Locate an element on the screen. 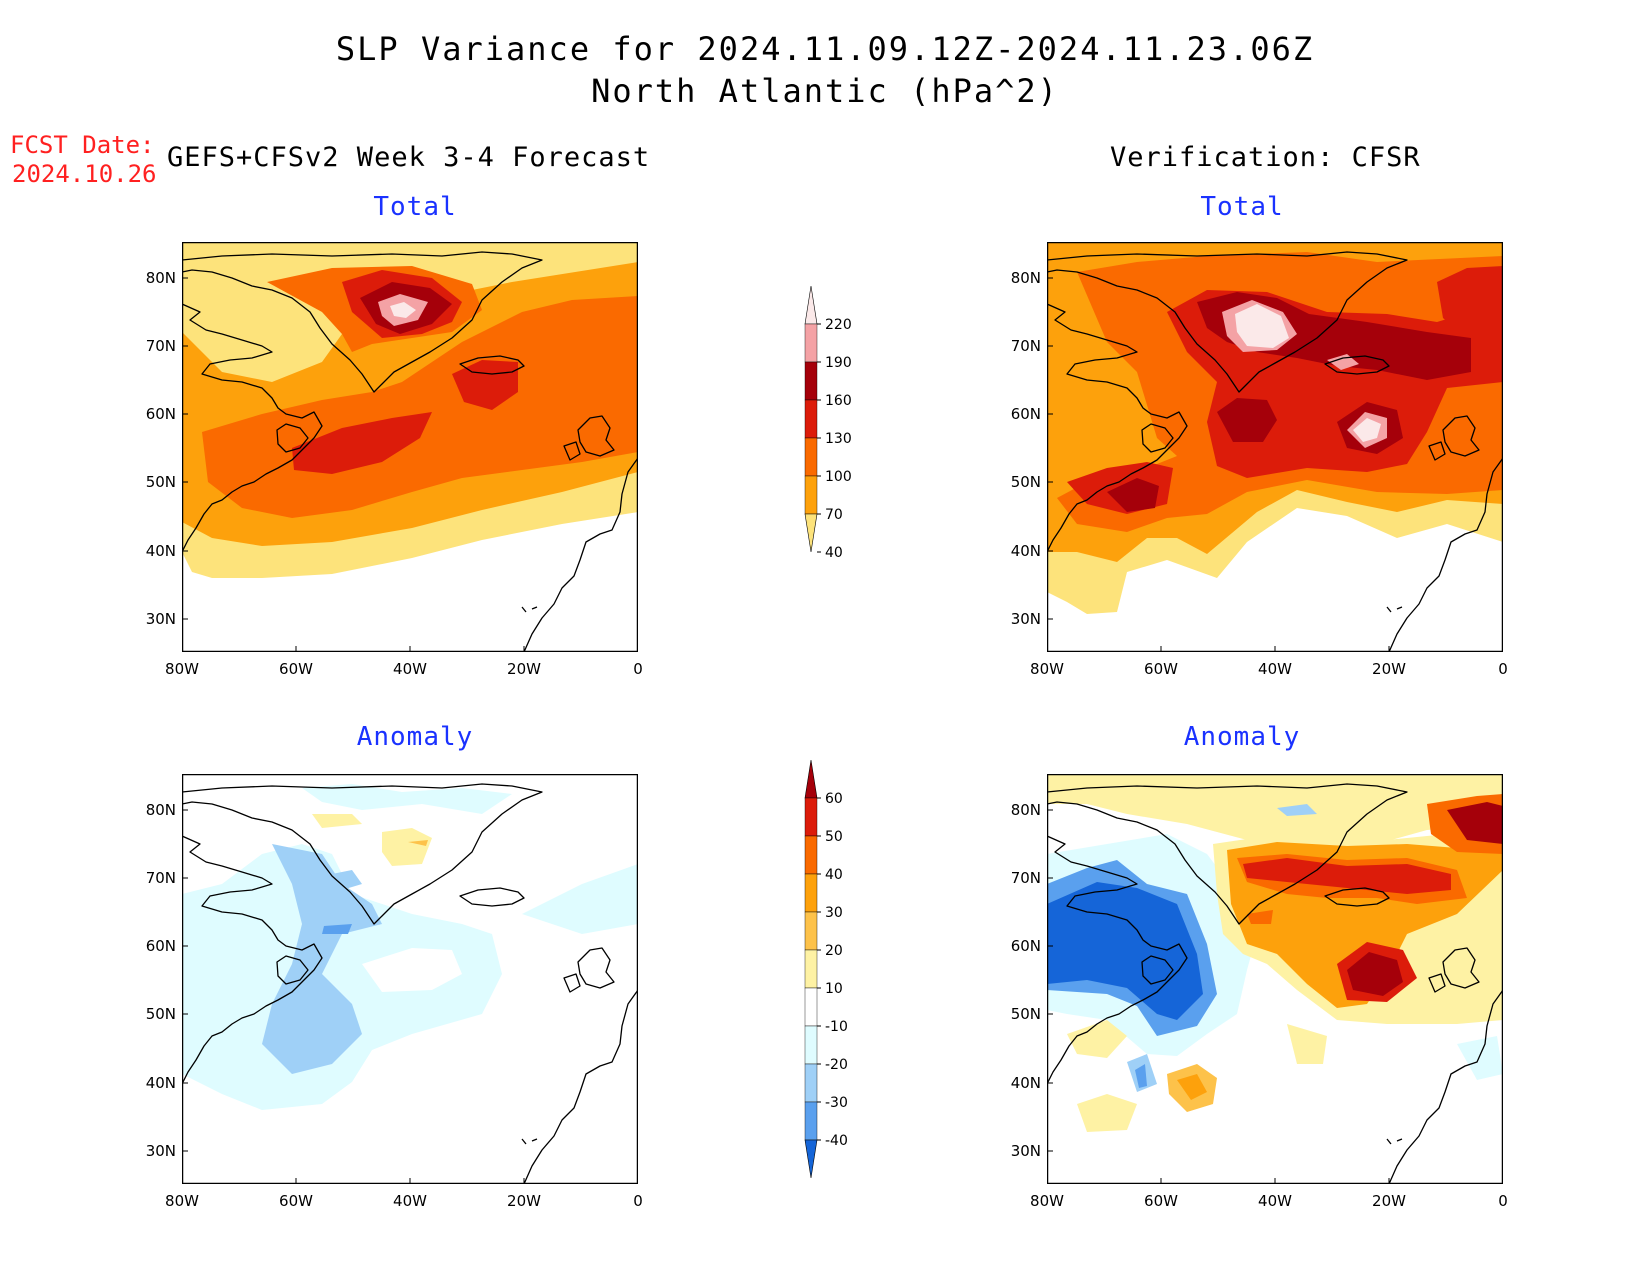  lat-tick-label: 50N is located at coordinates (1025, 482).